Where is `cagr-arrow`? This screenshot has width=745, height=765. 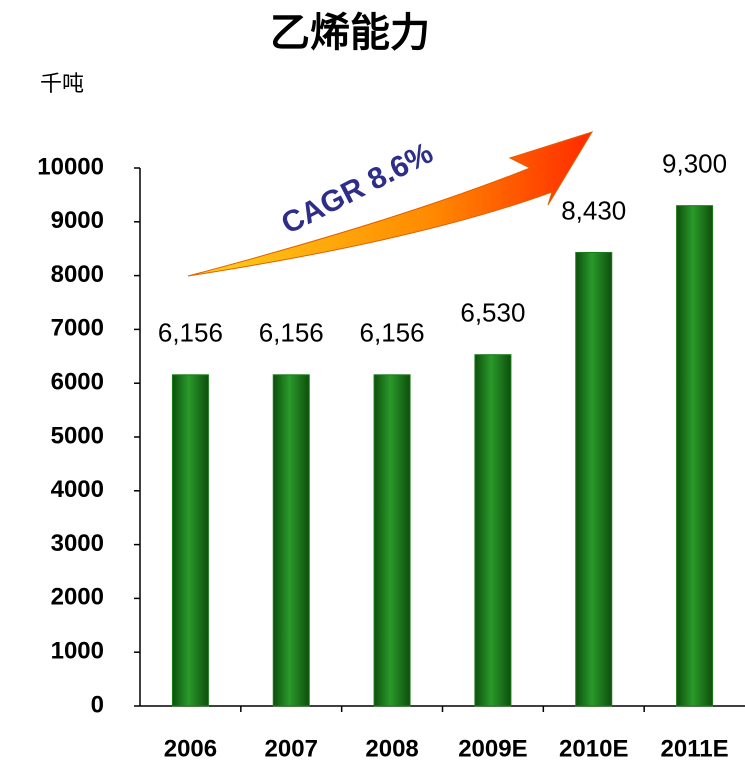 cagr-arrow is located at coordinates (390, 204).